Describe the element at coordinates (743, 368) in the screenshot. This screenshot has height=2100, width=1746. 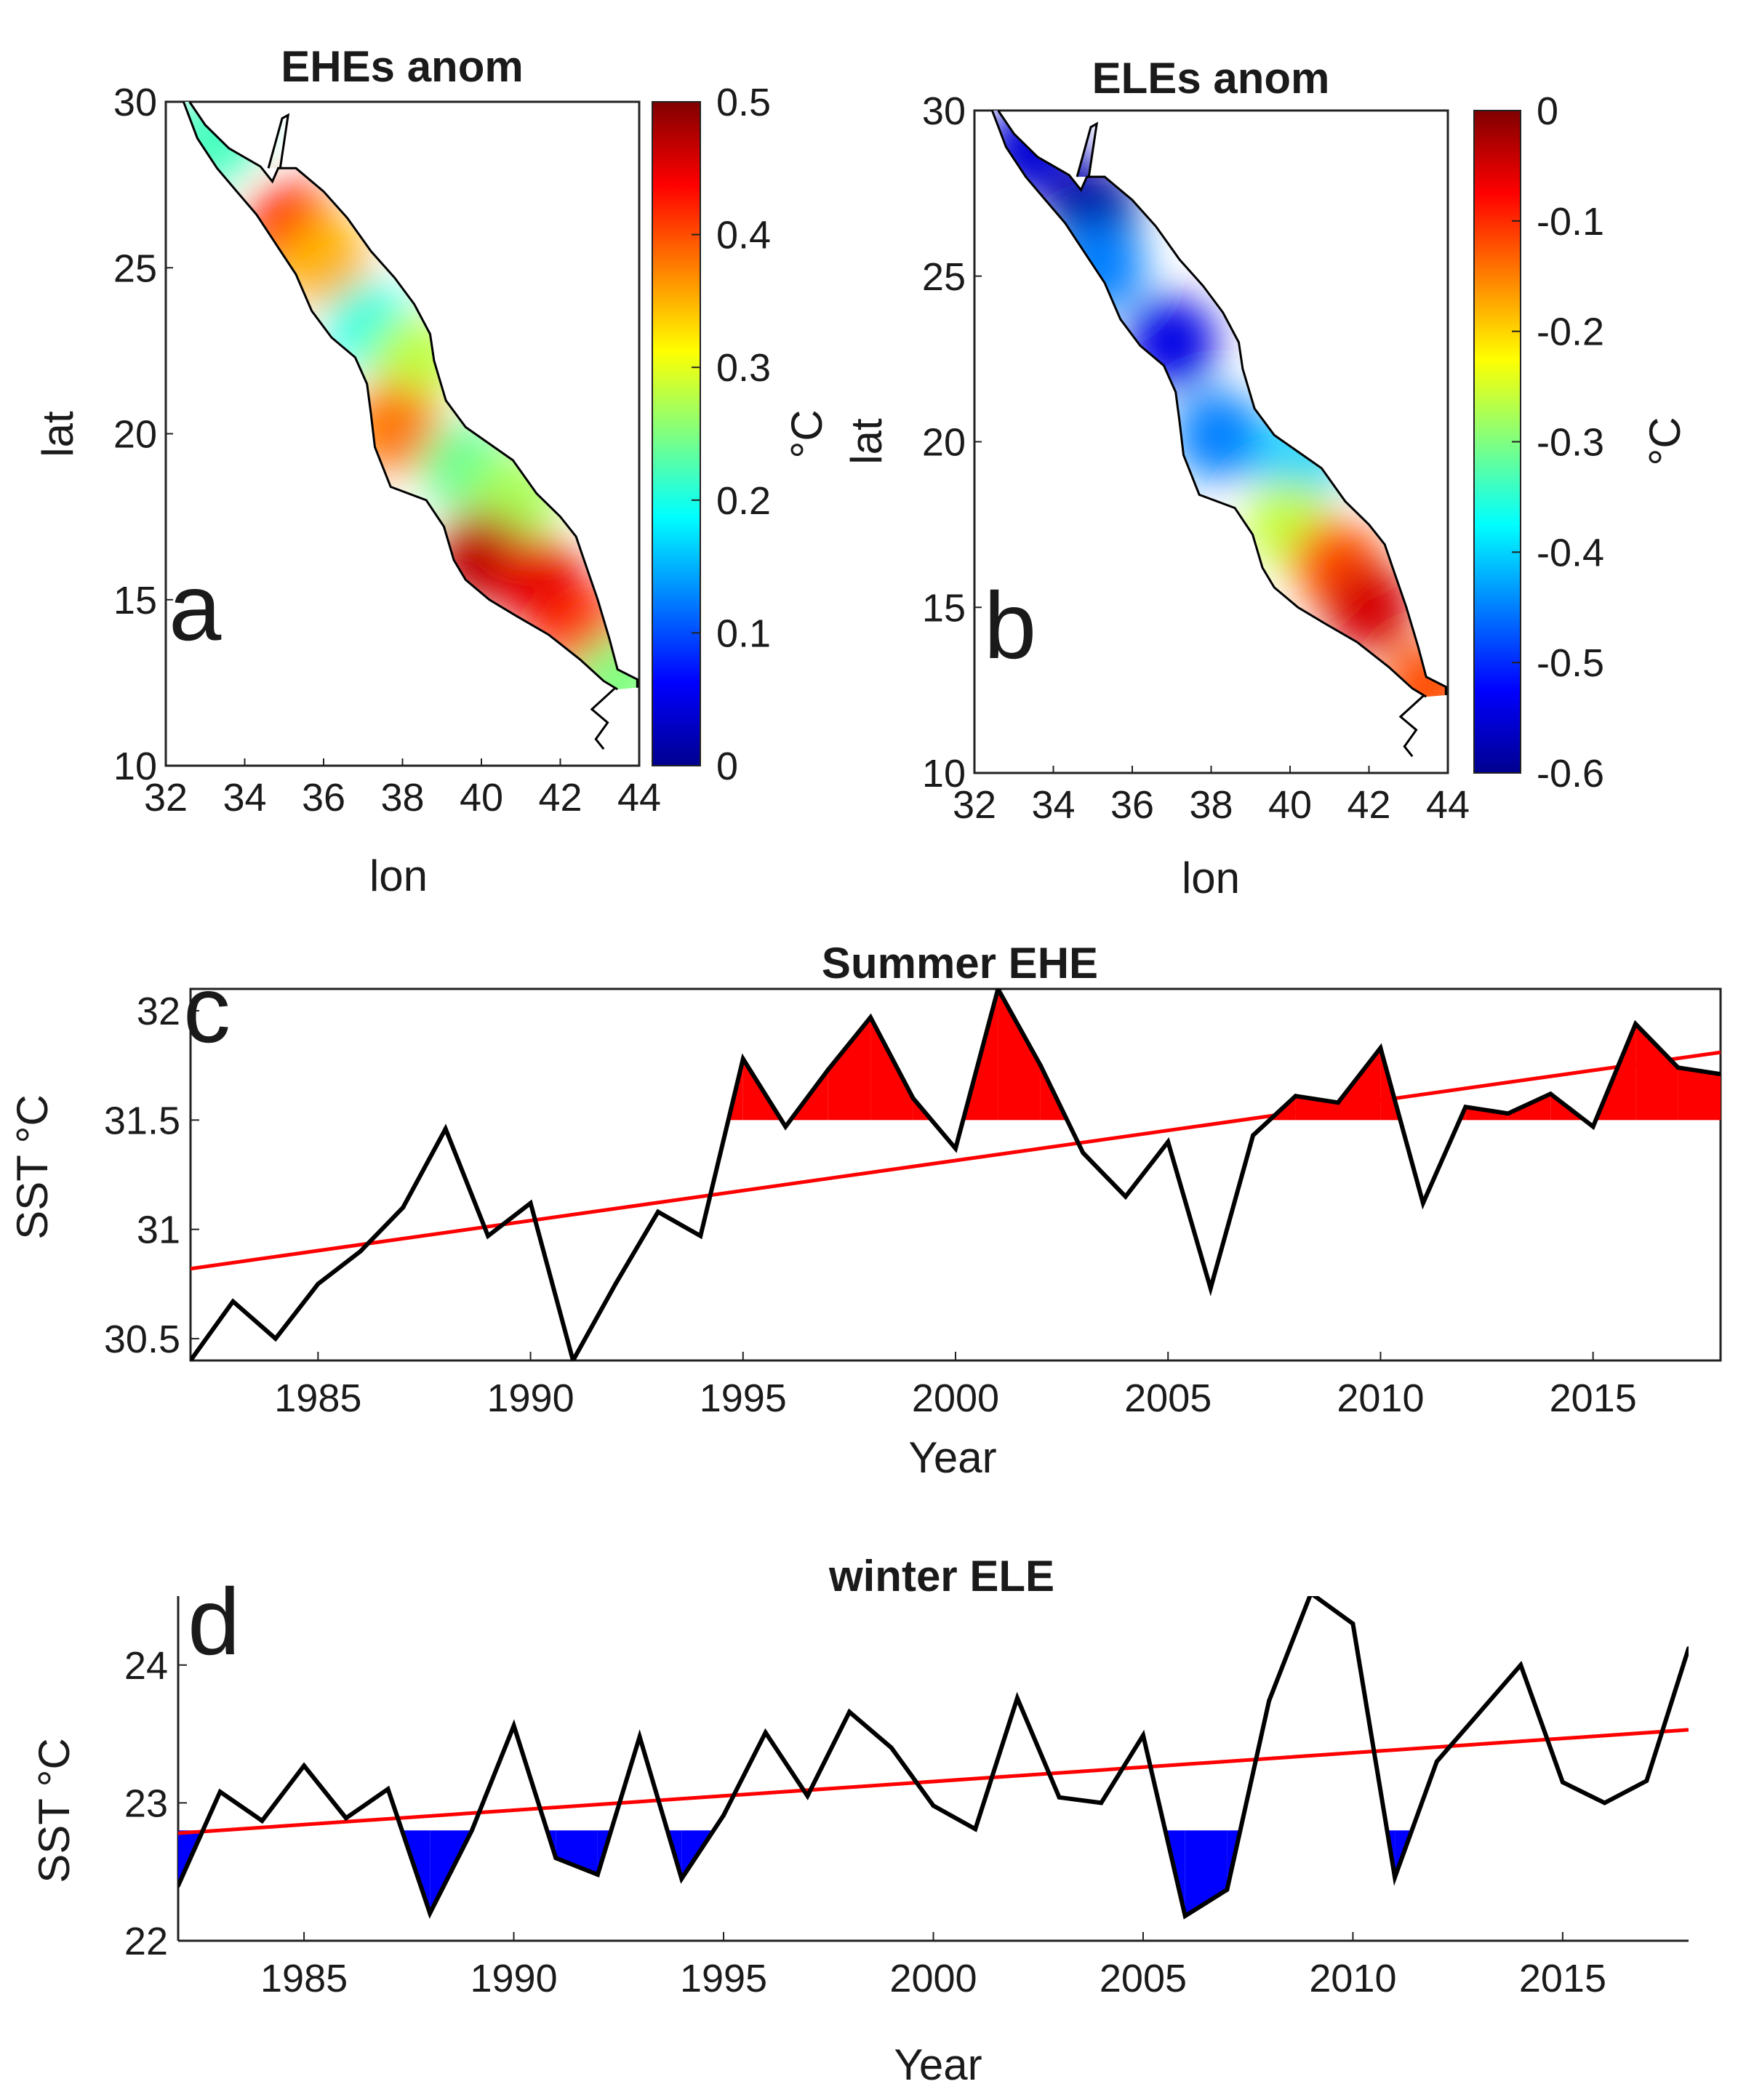
I see `colorbar-tick-label: 0.3` at that location.